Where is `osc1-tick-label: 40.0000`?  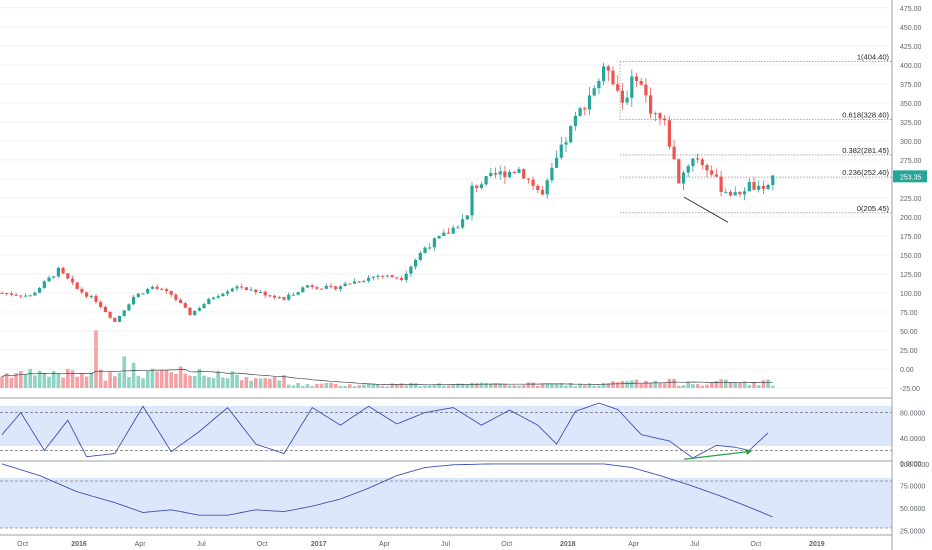
osc1-tick-label: 40.0000 is located at coordinates (912, 439).